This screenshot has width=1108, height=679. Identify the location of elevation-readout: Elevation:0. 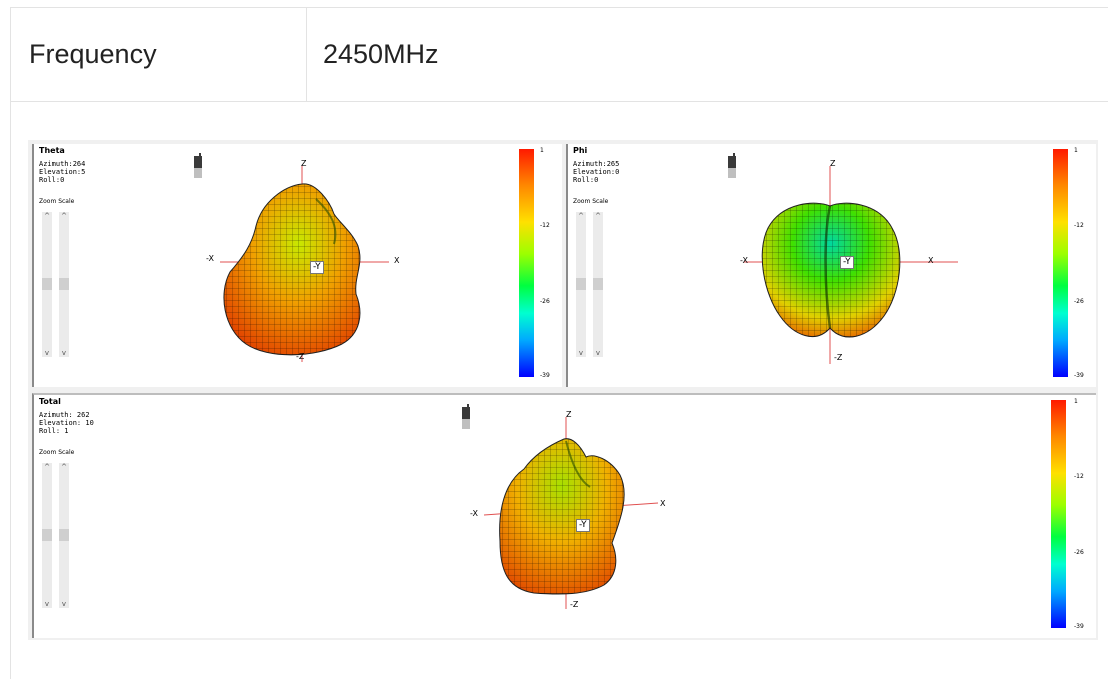
(596, 172).